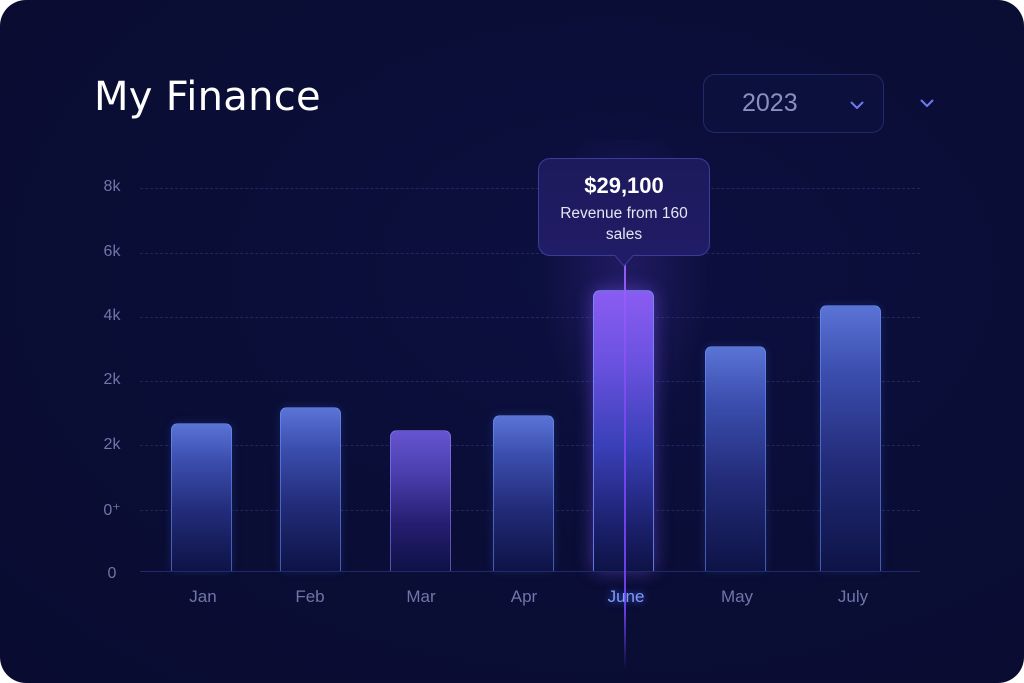 This screenshot has height=683, width=1024. What do you see at coordinates (310, 596) in the screenshot?
I see `x-tick-label: Feb` at bounding box center [310, 596].